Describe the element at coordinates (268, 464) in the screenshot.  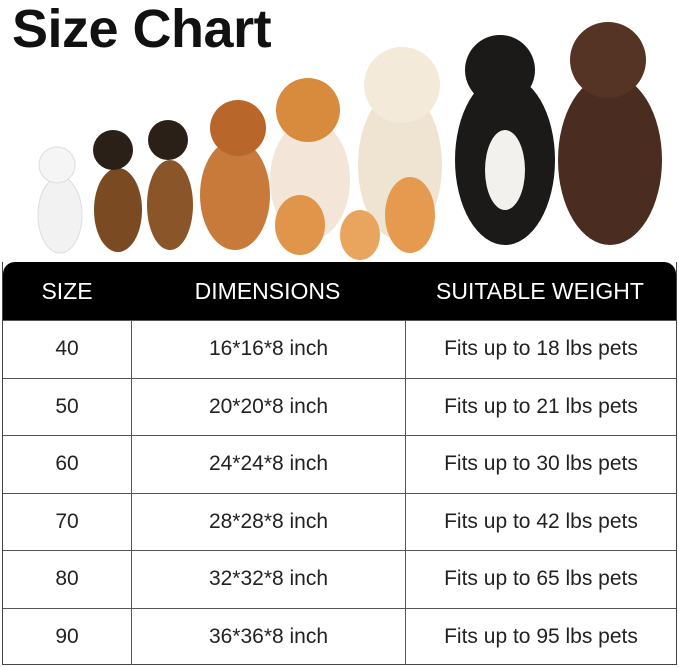
I see `dimensions-cell: 24*24*8 inch` at that location.